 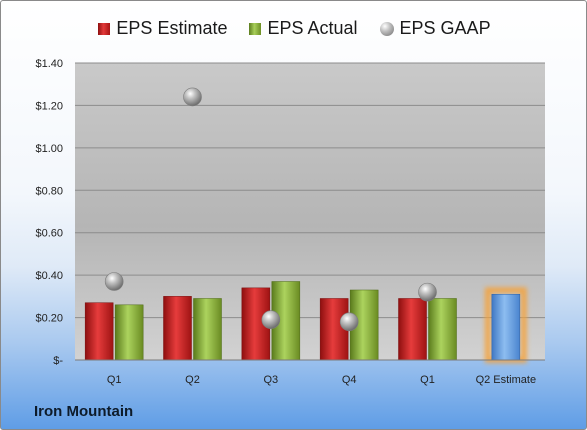 What do you see at coordinates (506, 327) in the screenshot?
I see `bar-q2-estimate` at bounding box center [506, 327].